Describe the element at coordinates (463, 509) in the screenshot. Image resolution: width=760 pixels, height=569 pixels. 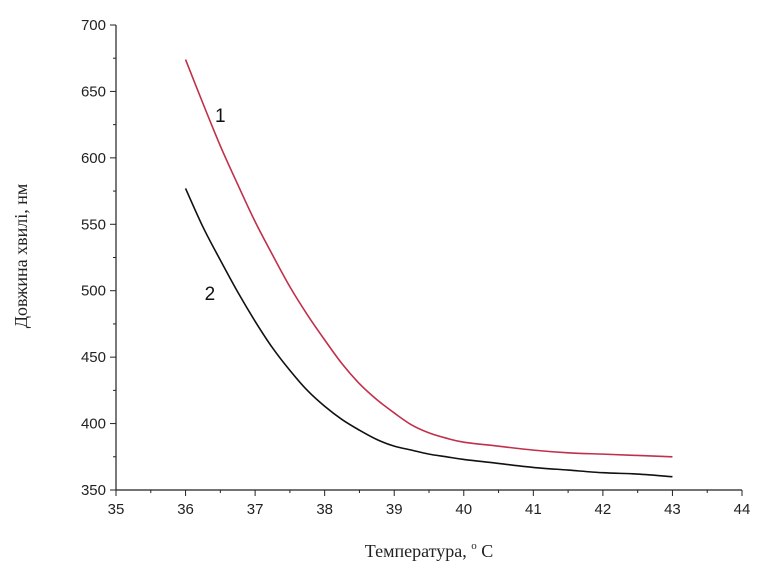
I see `x-tick-label: 40` at that location.